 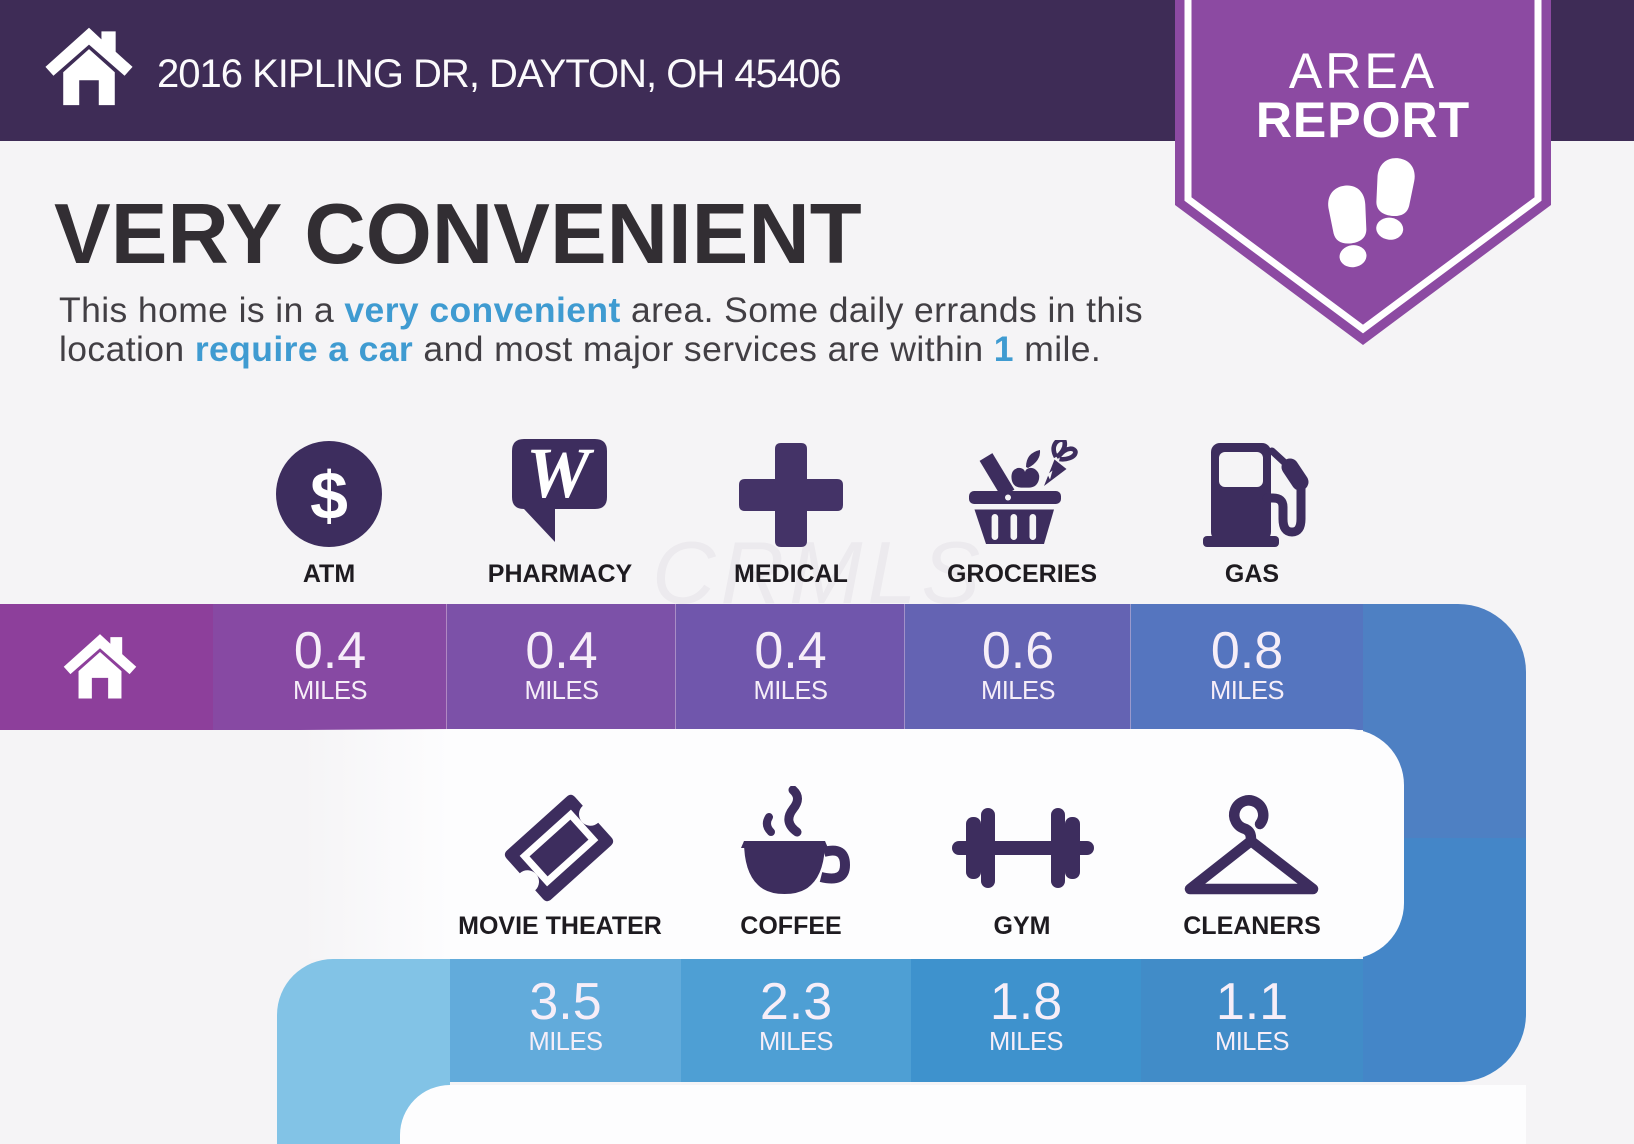 I want to click on svg-text: AREA, so click(x=1363, y=71).